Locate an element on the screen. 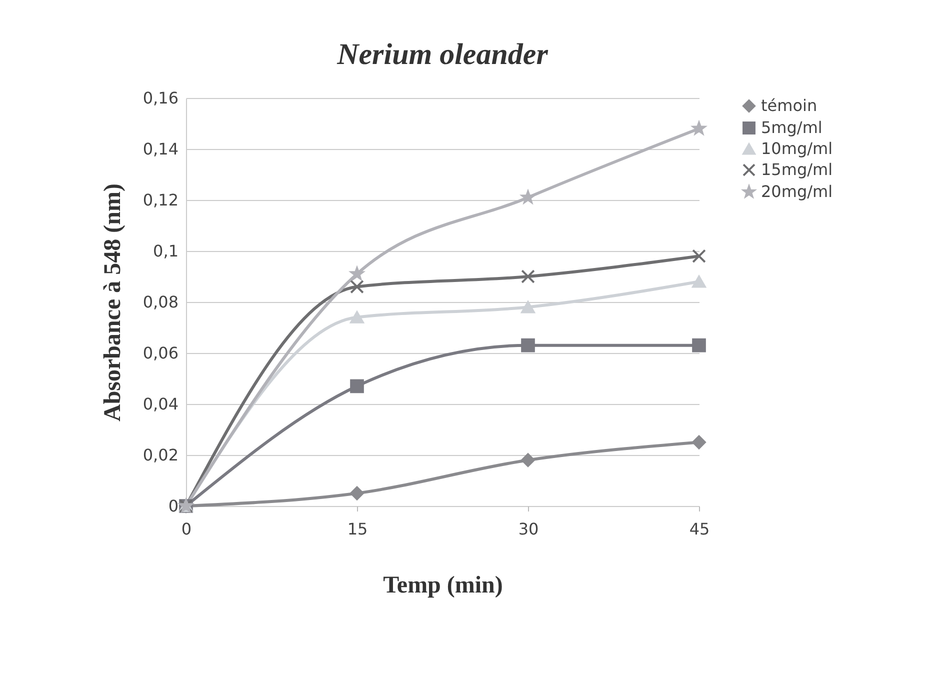 The width and height of the screenshot is (940, 680). y-tick-label: 0,06 is located at coordinates (160, 353).